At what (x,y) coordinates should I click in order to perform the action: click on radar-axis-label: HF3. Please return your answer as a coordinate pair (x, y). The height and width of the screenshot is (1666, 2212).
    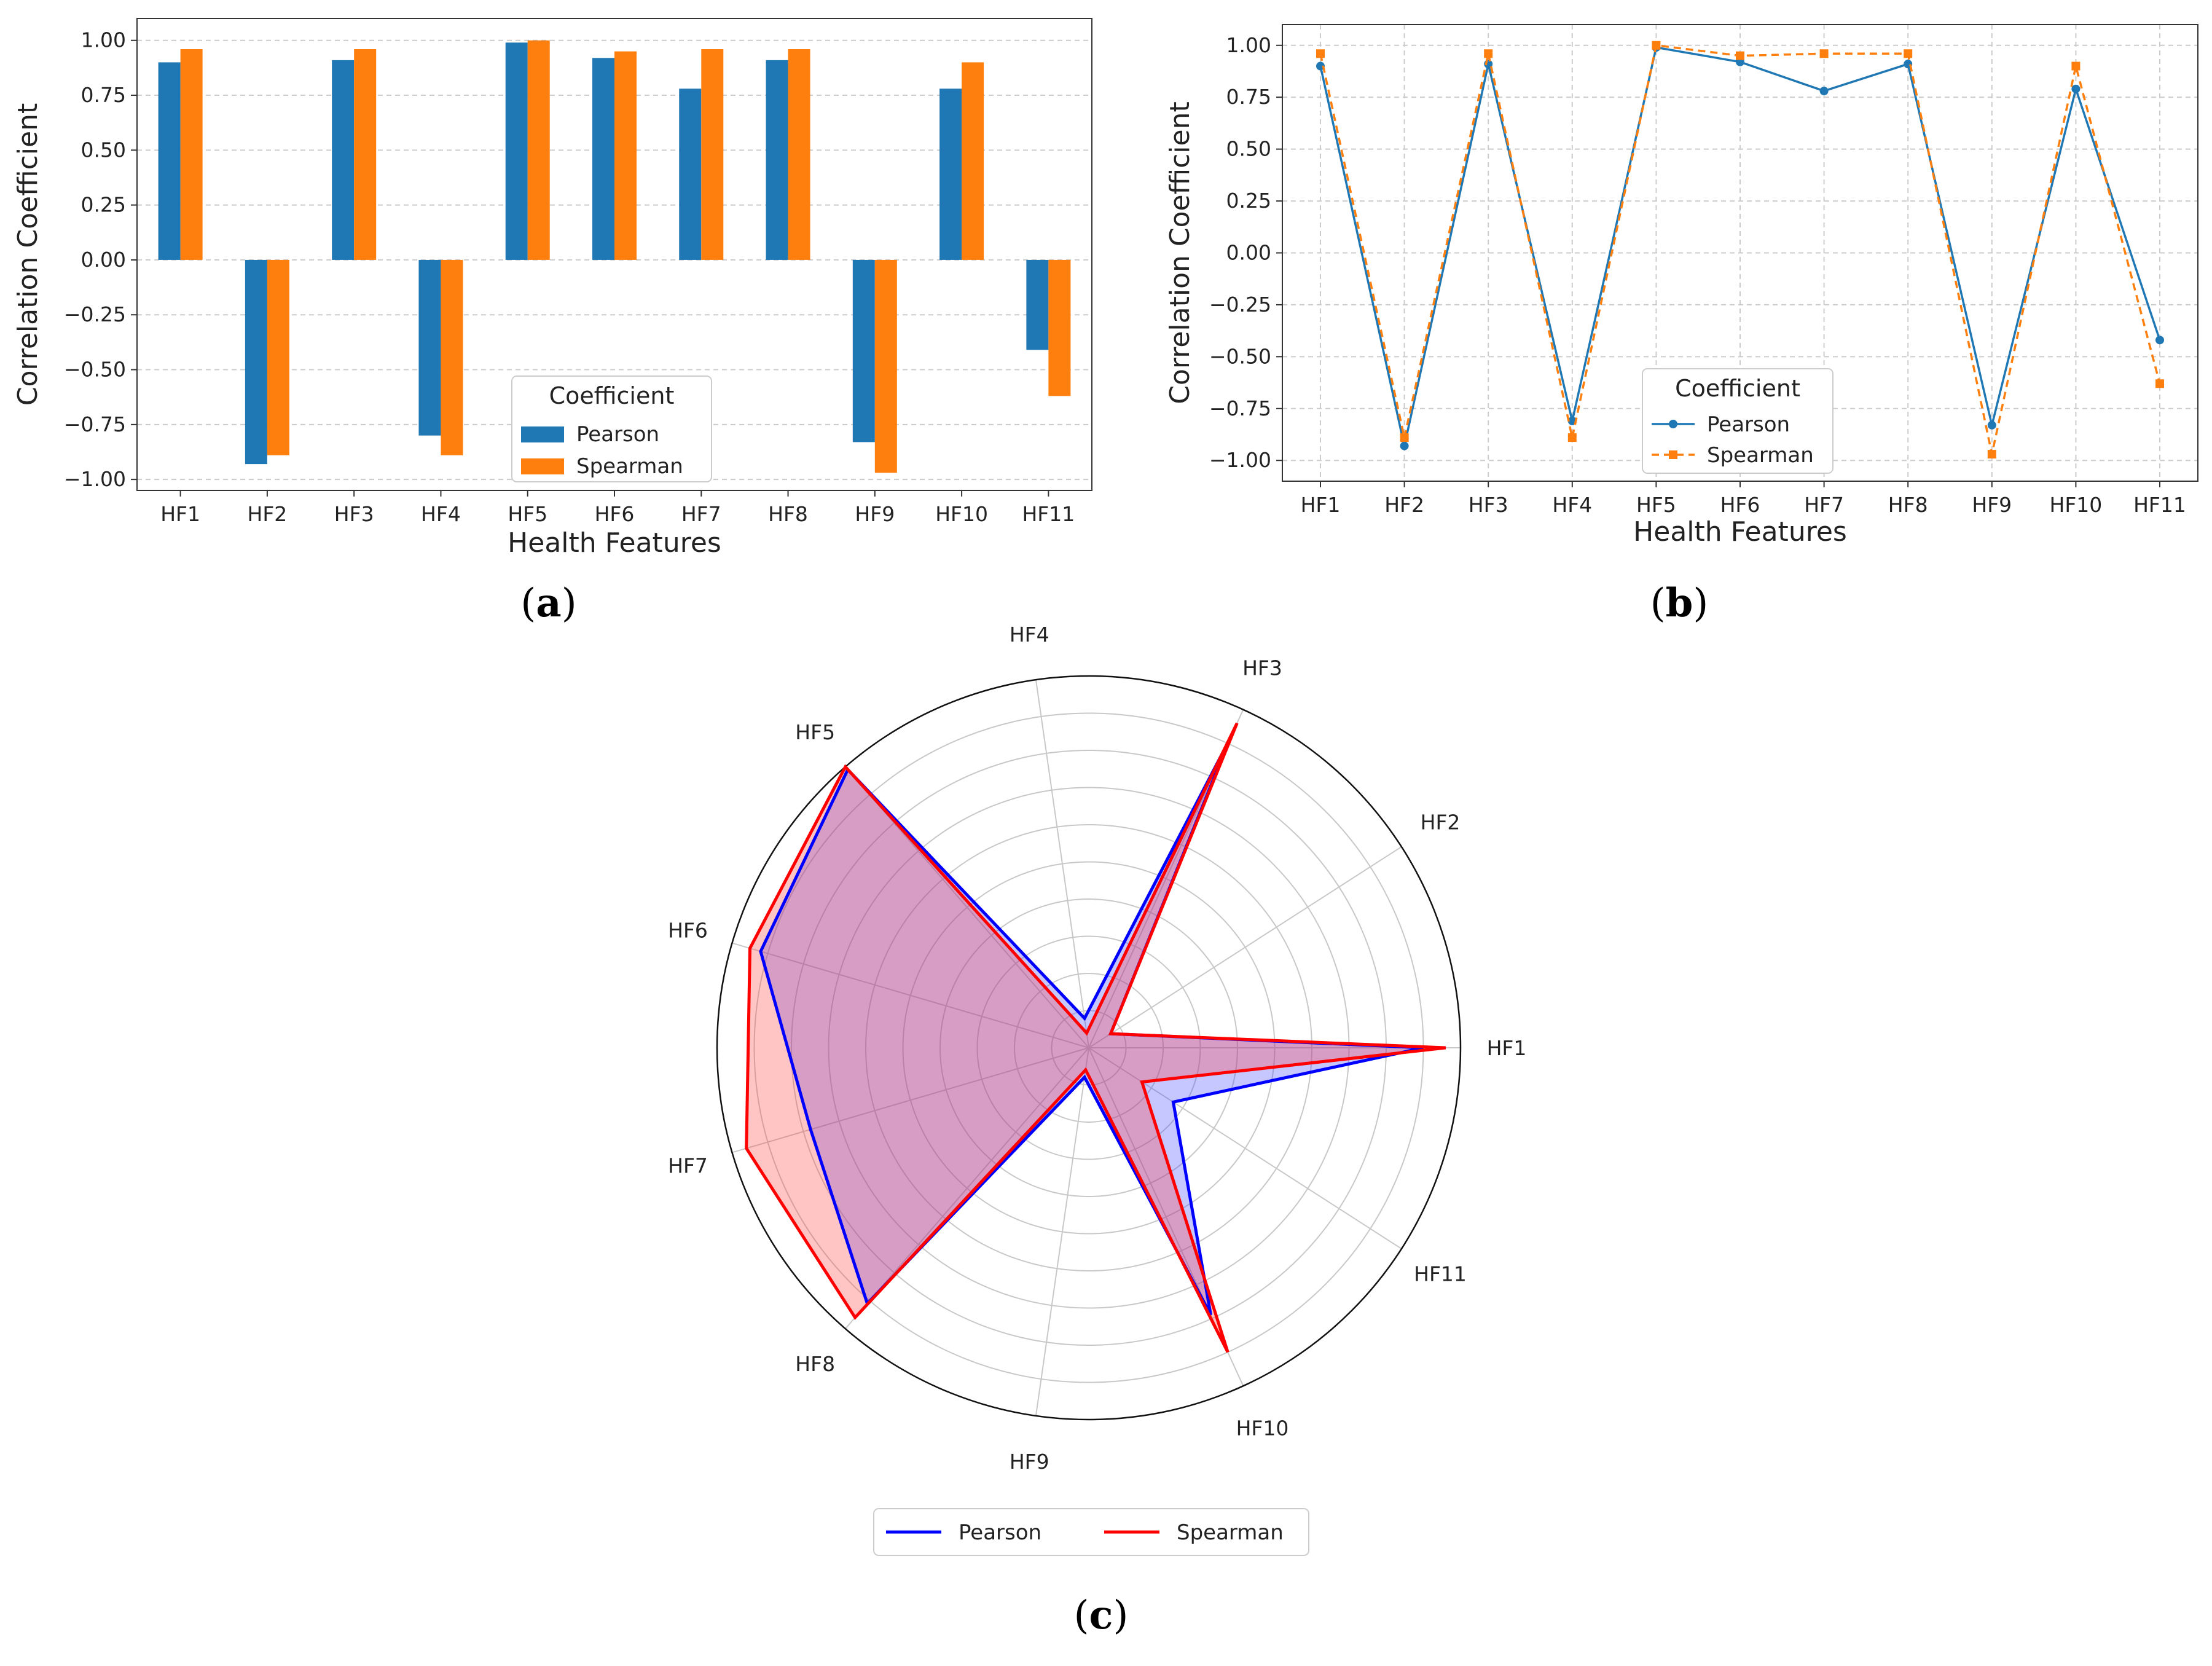
    Looking at the image, I should click on (1262, 668).